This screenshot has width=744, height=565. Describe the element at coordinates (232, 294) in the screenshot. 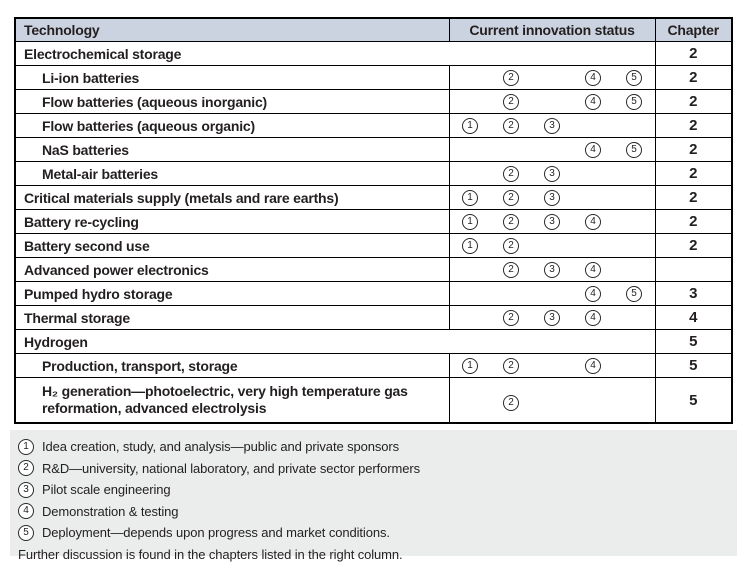

I see `technology-cell: Pumped hydro storage` at that location.